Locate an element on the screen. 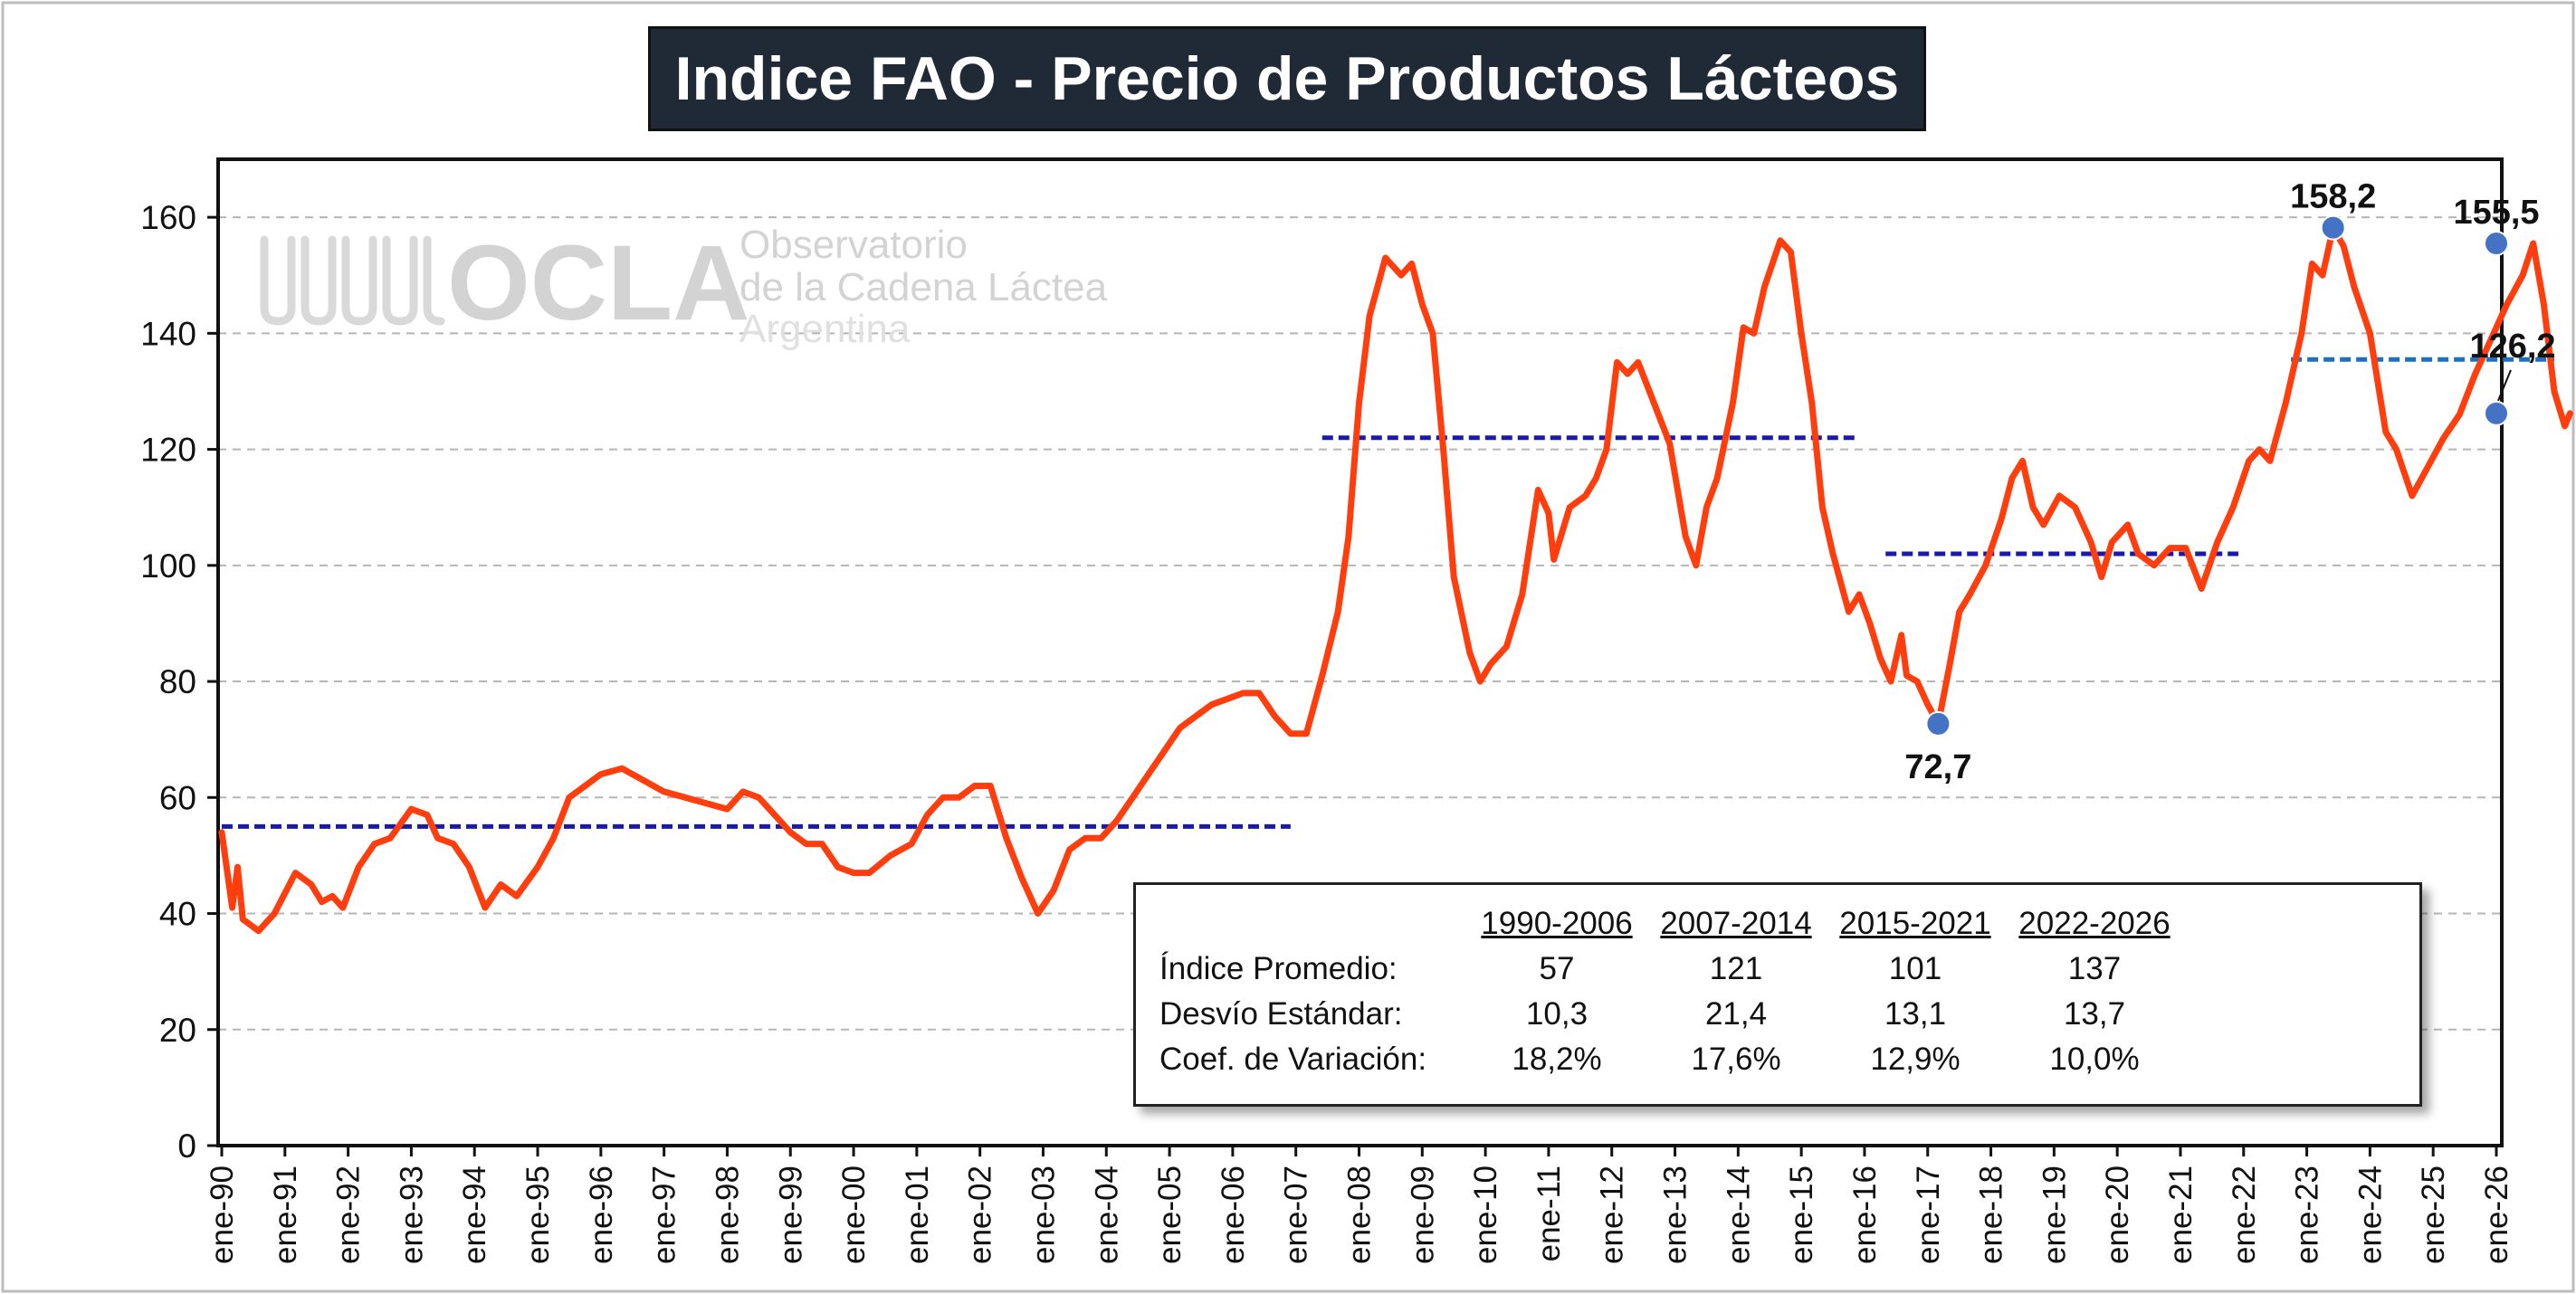  stats-row: Índice Promedio: 57 121 101 137 is located at coordinates (1671, 969).